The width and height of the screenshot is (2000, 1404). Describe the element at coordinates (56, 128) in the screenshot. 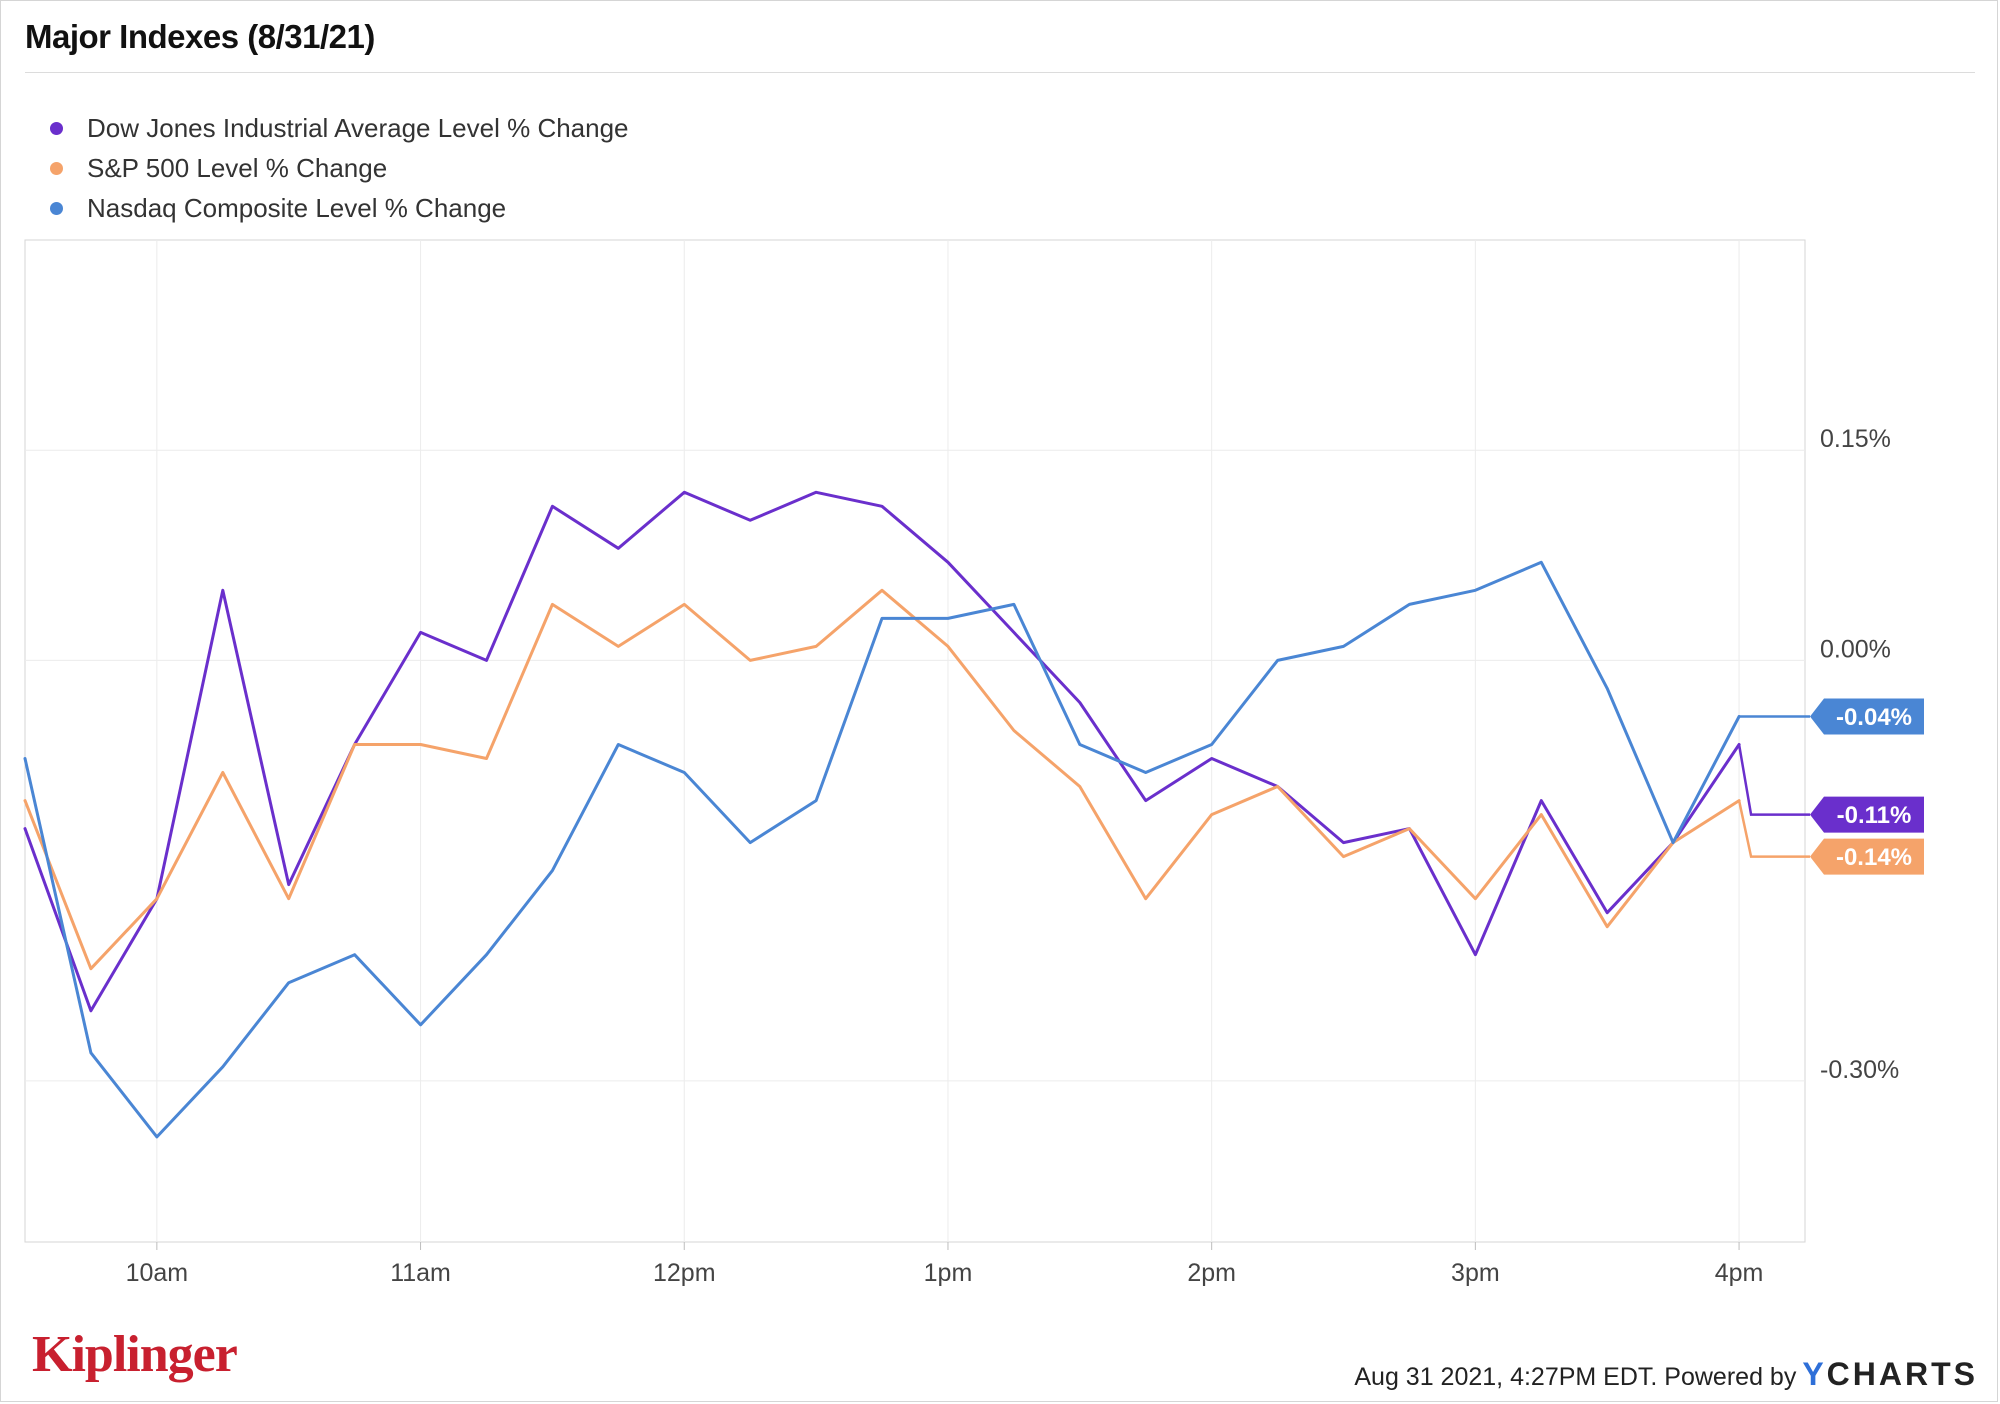

I see `legend-dot-dow` at that location.